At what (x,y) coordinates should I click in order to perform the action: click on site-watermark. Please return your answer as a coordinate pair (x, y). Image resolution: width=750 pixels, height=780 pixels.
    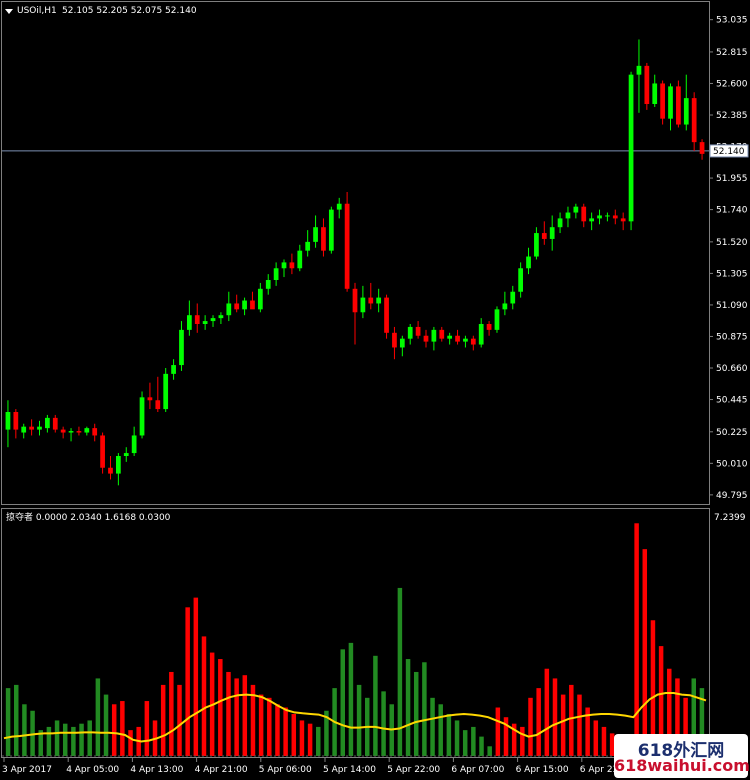
    Looking at the image, I should click on (681, 756).